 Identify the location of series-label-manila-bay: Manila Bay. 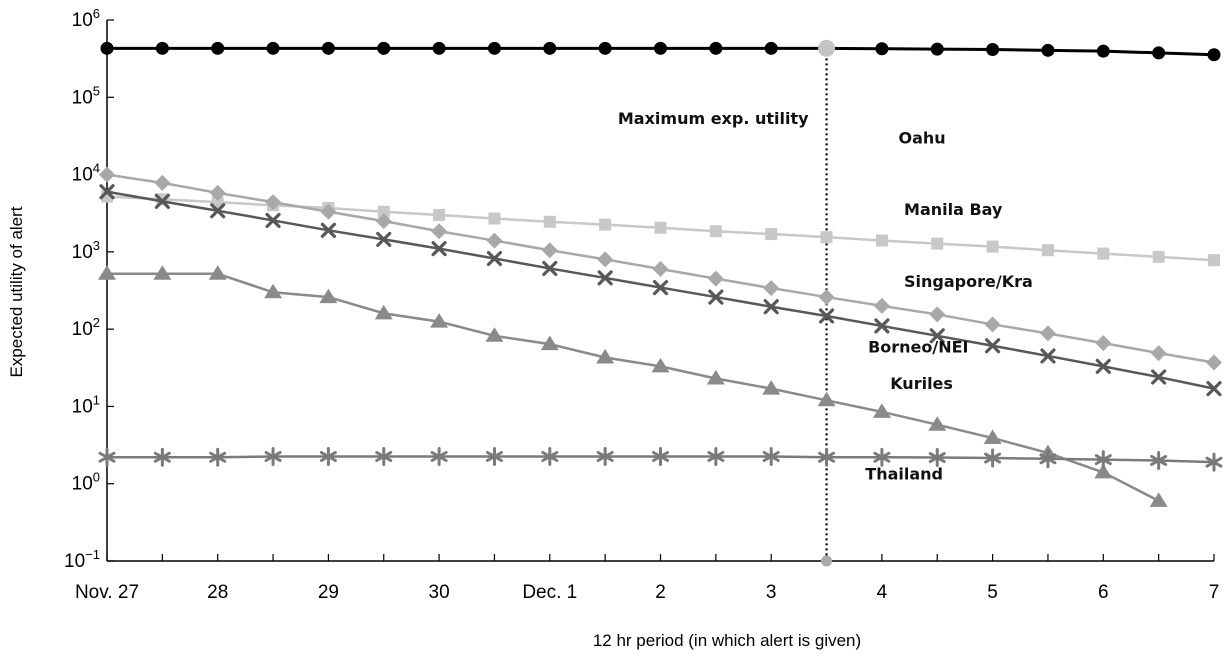
(953, 209).